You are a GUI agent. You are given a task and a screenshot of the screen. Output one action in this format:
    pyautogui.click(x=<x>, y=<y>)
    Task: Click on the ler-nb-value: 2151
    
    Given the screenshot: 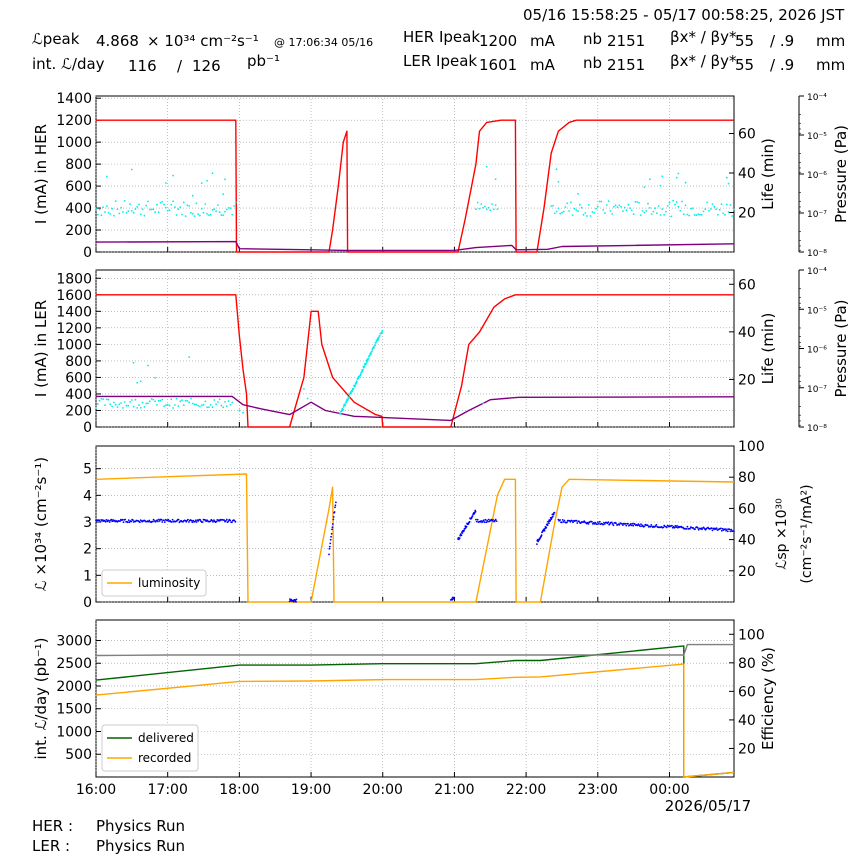 What is the action you would take?
    pyautogui.click(x=626, y=65)
    